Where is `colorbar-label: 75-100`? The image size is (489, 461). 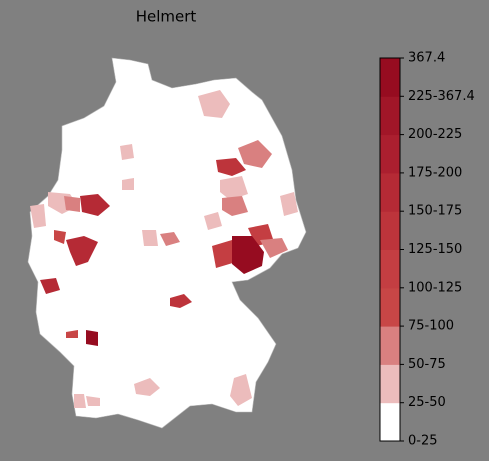 colorbar-label: 75-100 is located at coordinates (431, 326).